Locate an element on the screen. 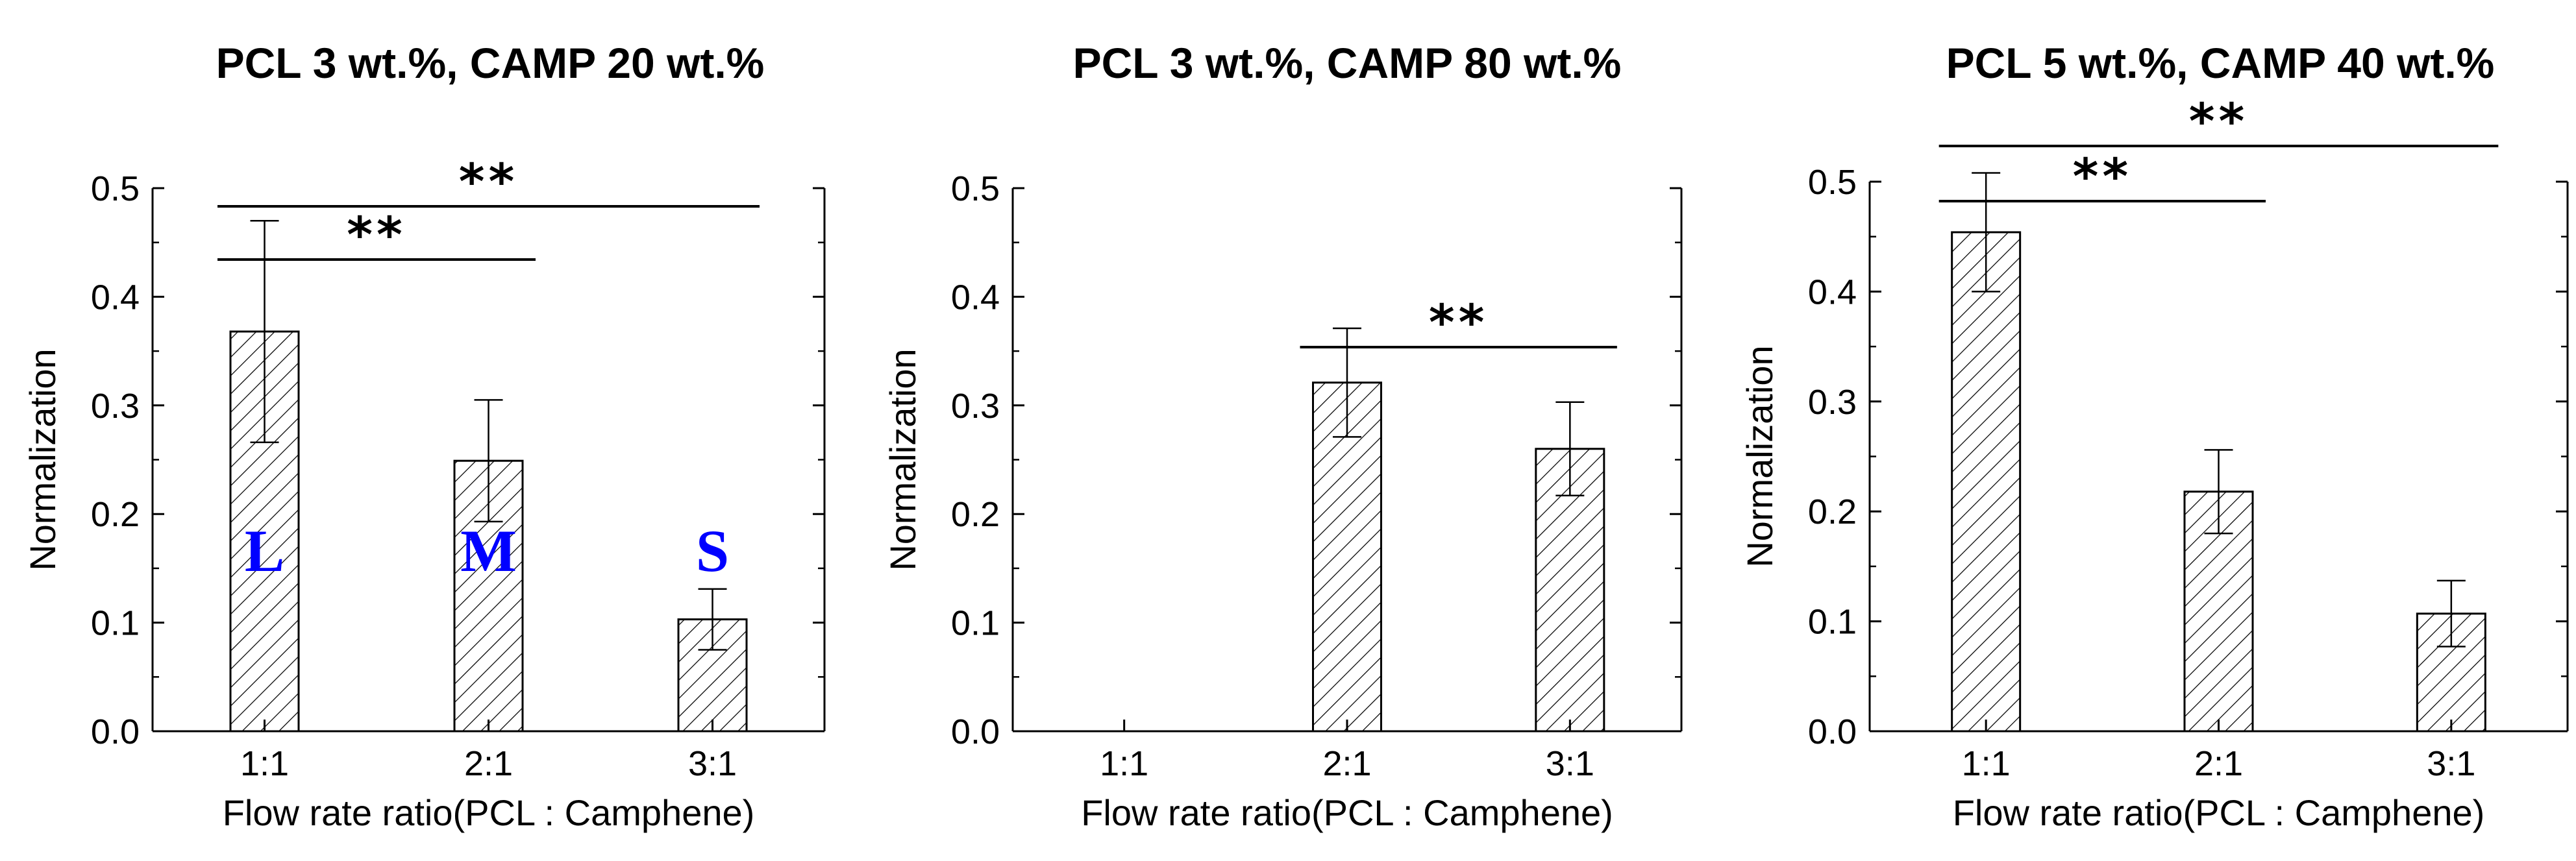 This screenshot has width=2576, height=861. bar-size-label: M is located at coordinates (488, 551).